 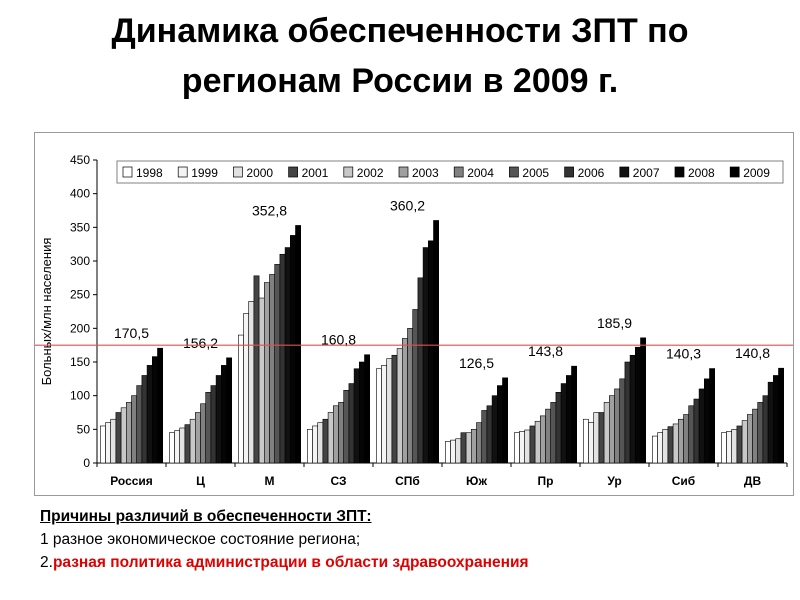 What do you see at coordinates (591, 173) in the screenshot?
I see `legend-label-2006: 2006` at bounding box center [591, 173].